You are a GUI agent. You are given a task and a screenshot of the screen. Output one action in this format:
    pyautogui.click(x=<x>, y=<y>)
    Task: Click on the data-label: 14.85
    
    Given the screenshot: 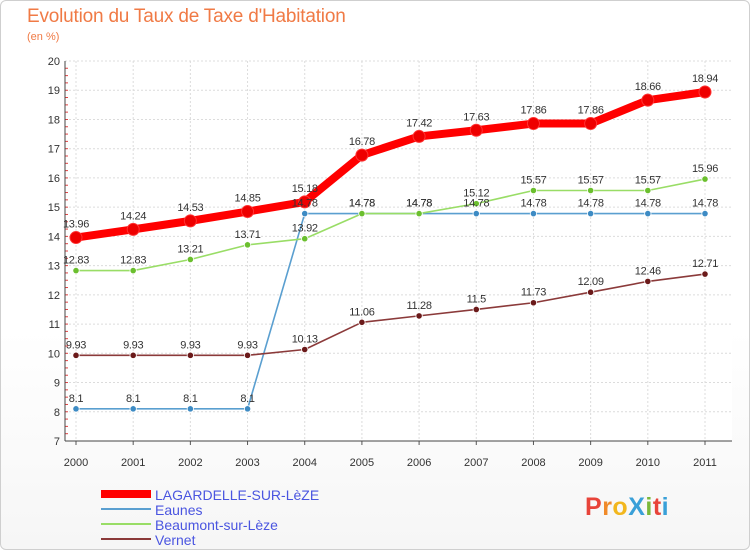 What is the action you would take?
    pyautogui.click(x=248, y=199)
    